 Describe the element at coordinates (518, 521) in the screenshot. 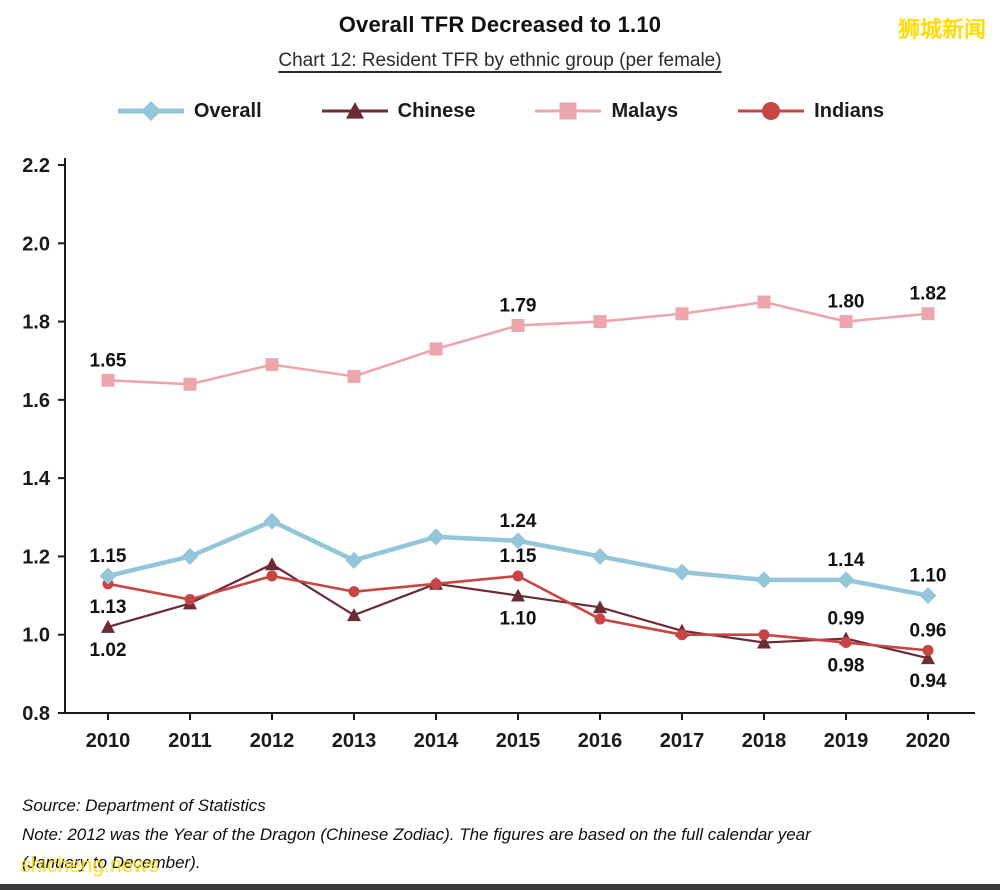

I see `point-label: 1.24` at that location.